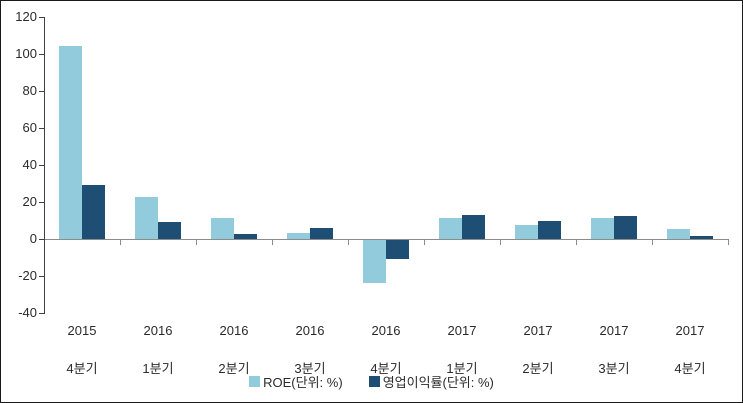  Describe the element at coordinates (82, 349) in the screenshot. I see `x-category-label: 2015 4분기` at that location.